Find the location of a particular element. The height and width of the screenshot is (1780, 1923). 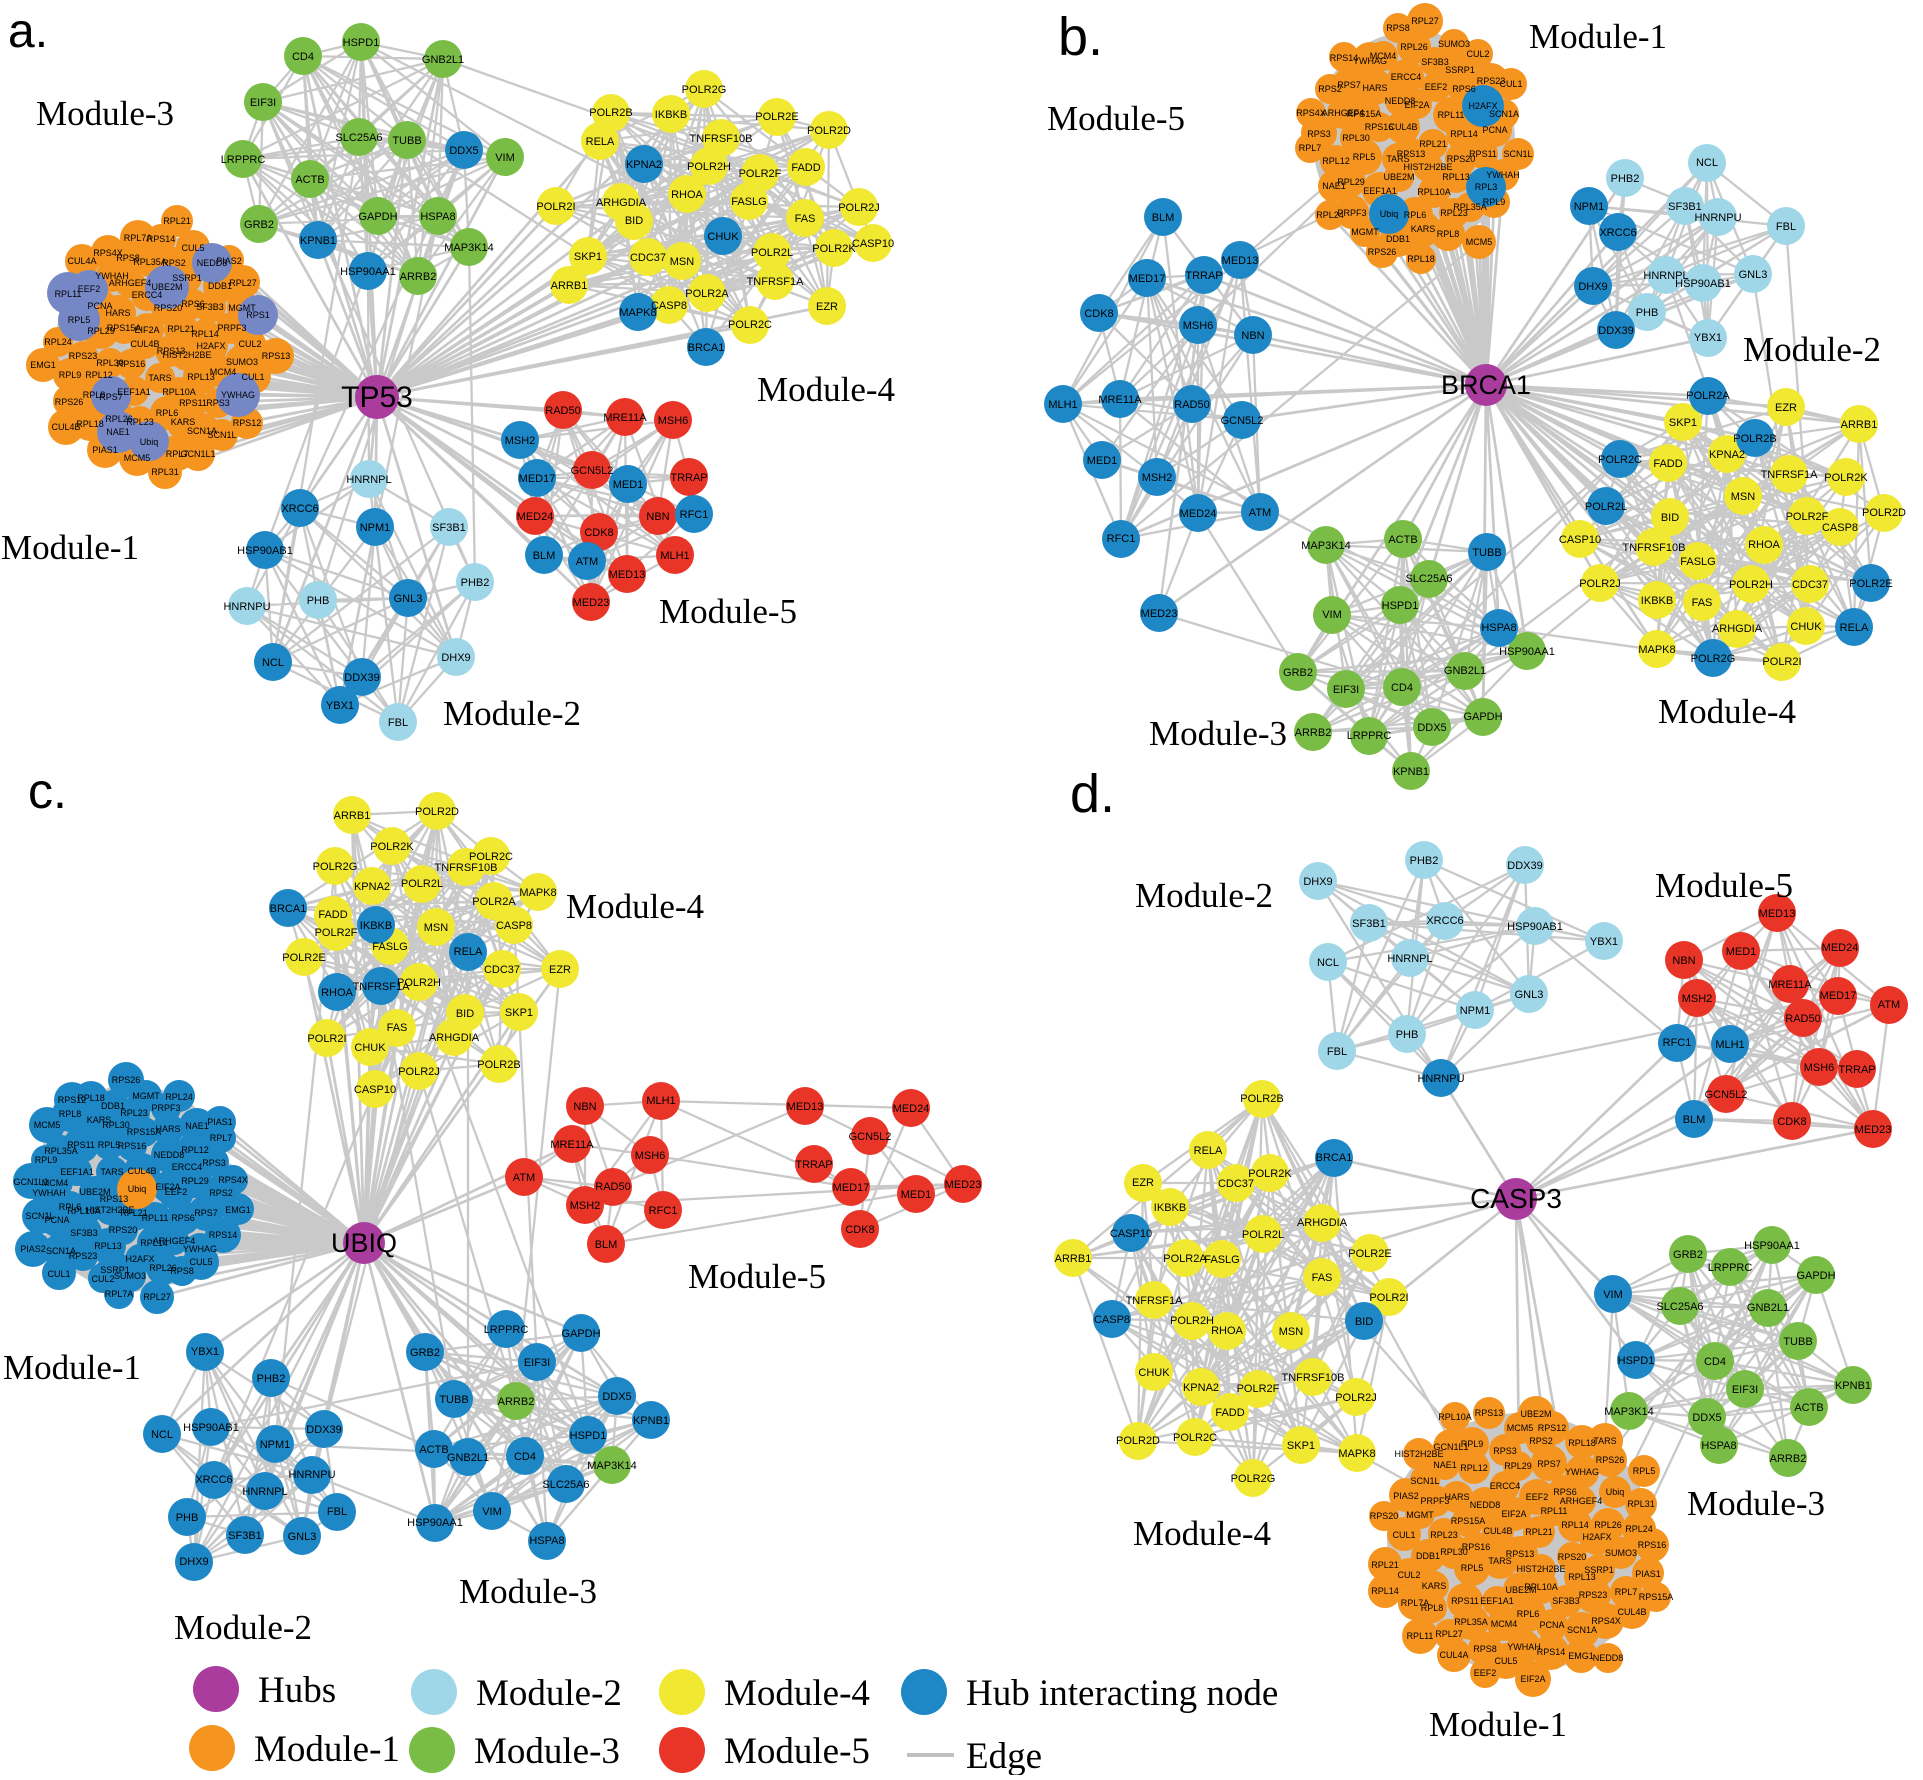

svg-text: RPL35A is located at coordinates (1471, 1622).